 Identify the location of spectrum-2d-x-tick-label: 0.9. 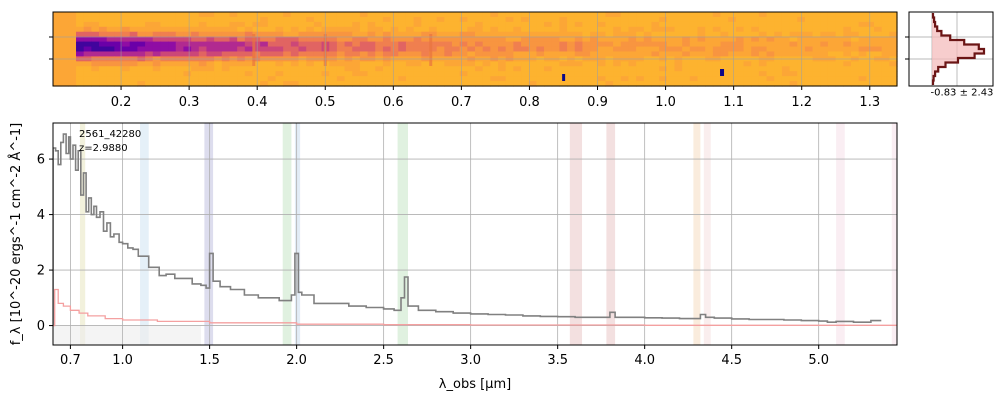
(597, 102).